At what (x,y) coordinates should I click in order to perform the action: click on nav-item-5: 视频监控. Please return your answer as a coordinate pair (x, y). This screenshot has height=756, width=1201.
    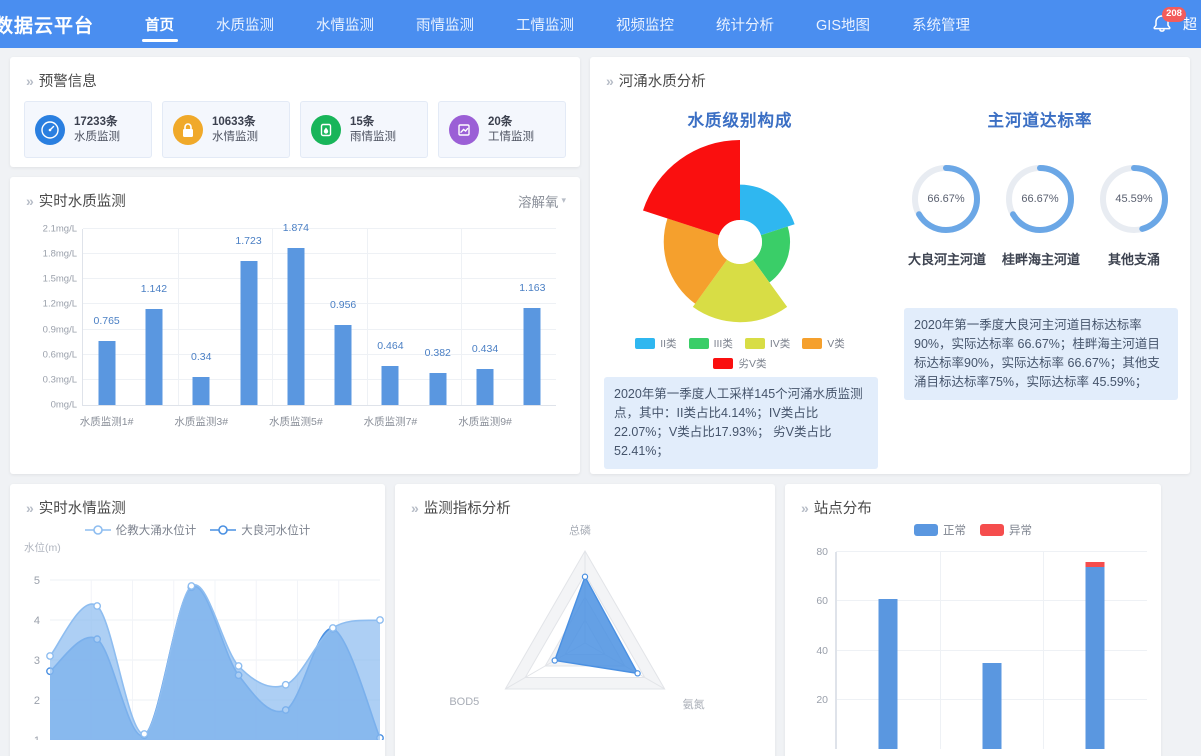
    Looking at the image, I should click on (645, 24).